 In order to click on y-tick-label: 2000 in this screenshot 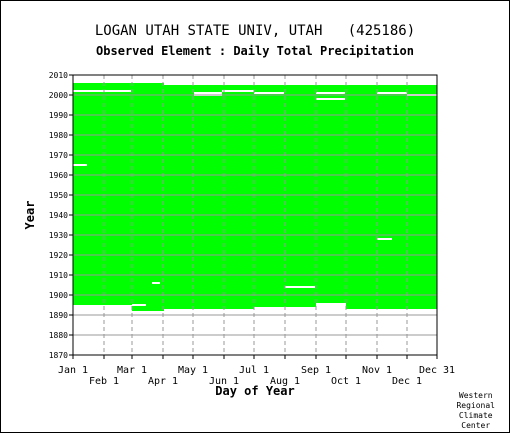, I will do `click(58, 95)`.